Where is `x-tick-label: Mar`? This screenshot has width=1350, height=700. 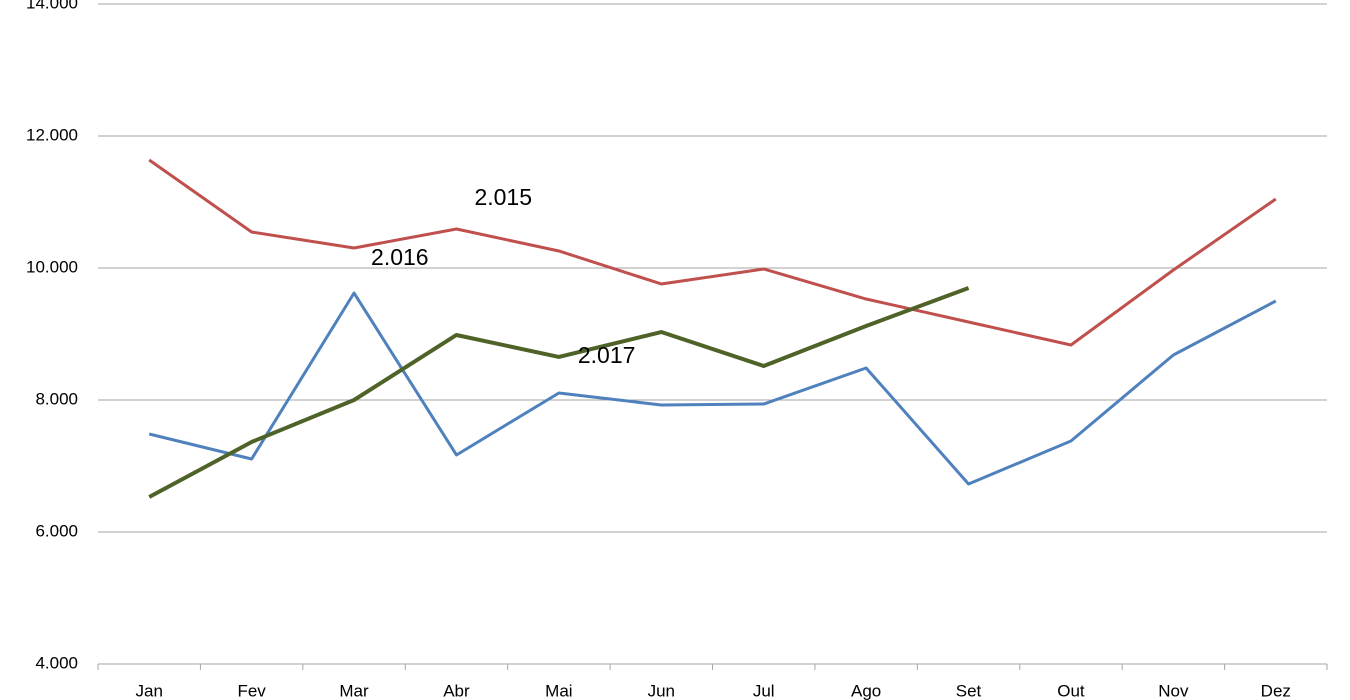
x-tick-label: Mar is located at coordinates (354, 690).